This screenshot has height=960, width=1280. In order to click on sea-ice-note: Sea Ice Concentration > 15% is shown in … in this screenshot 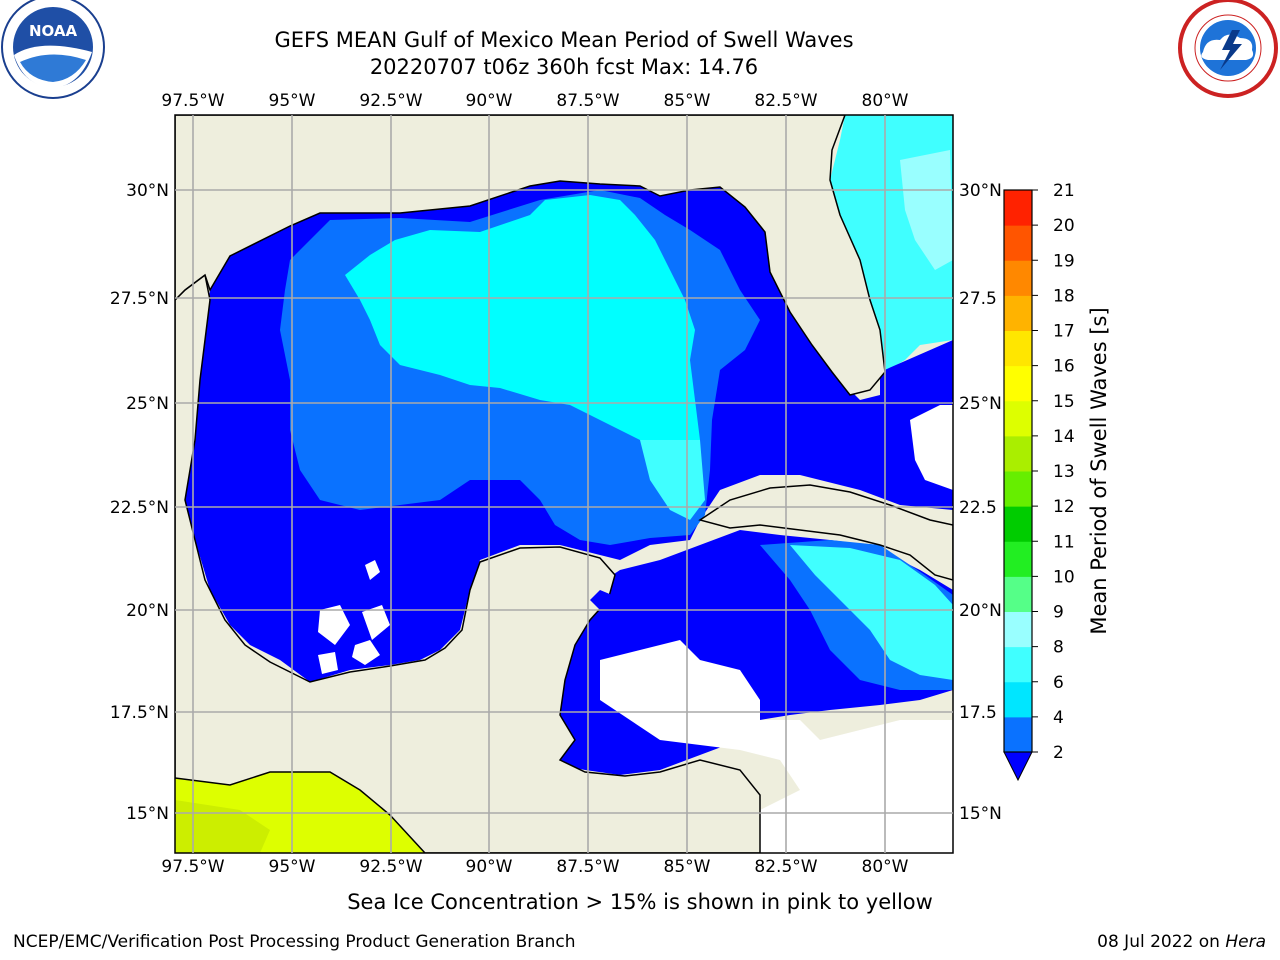, I will do `click(640, 902)`.